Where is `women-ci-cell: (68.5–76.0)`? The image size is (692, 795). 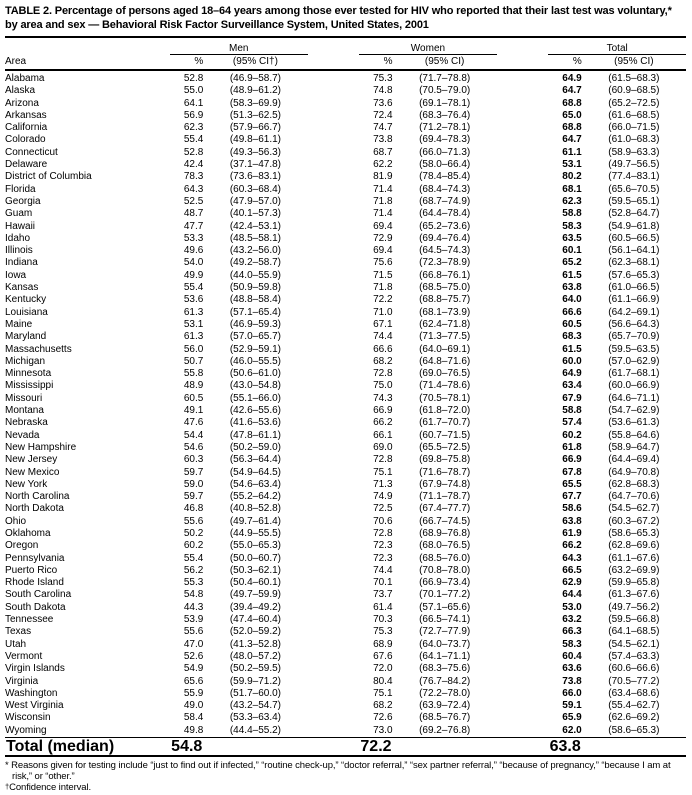
women-ci-cell: (68.5–76.0) is located at coordinates (445, 558).